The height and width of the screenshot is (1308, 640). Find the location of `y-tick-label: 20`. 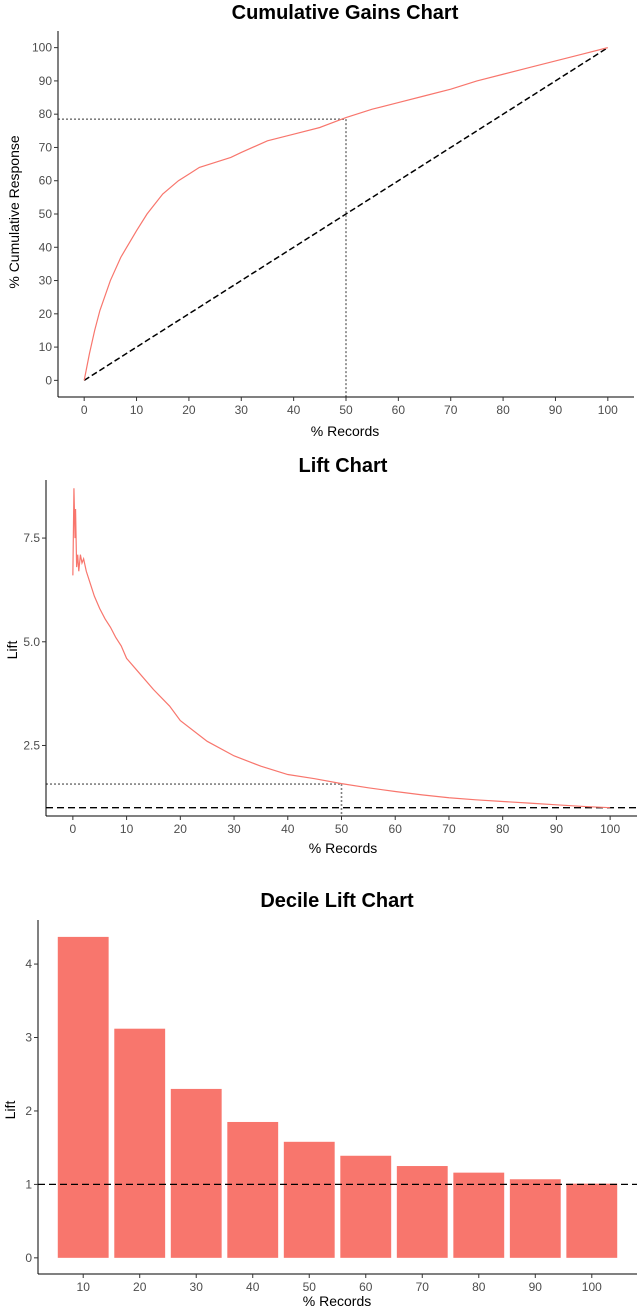

y-tick-label: 20 is located at coordinates (46, 314).